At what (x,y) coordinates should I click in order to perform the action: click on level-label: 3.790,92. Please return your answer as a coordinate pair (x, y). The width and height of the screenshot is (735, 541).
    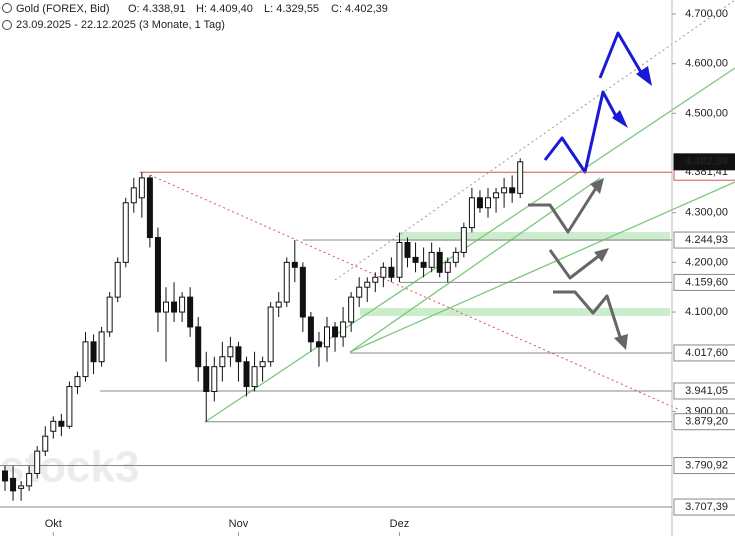
    Looking at the image, I should click on (706, 465).